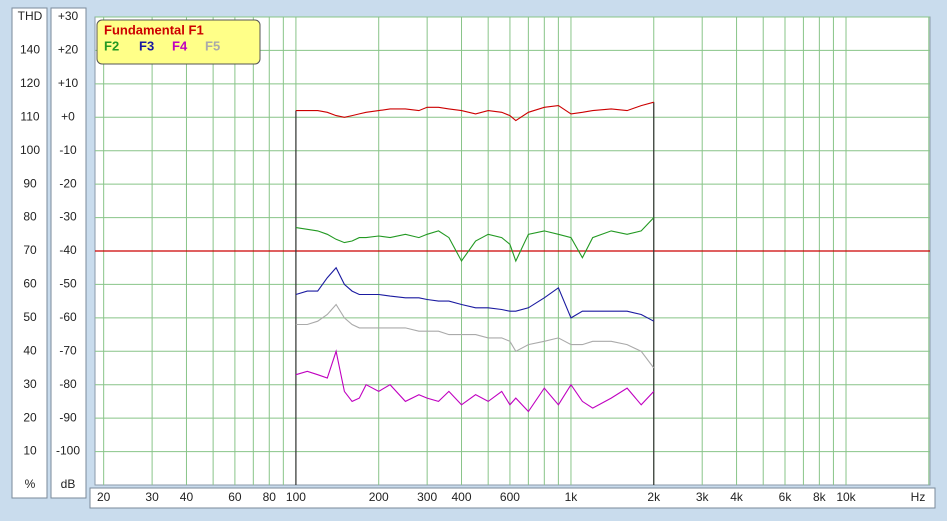 The image size is (947, 521). What do you see at coordinates (30, 317) in the screenshot?
I see `thd-tick-label: 50` at bounding box center [30, 317].